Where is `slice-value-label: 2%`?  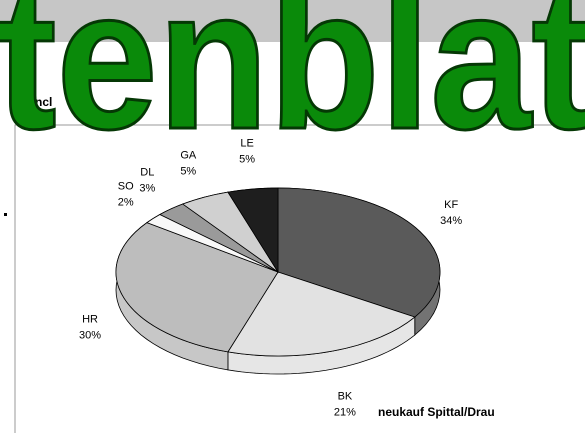 slice-value-label: 2% is located at coordinates (126, 202).